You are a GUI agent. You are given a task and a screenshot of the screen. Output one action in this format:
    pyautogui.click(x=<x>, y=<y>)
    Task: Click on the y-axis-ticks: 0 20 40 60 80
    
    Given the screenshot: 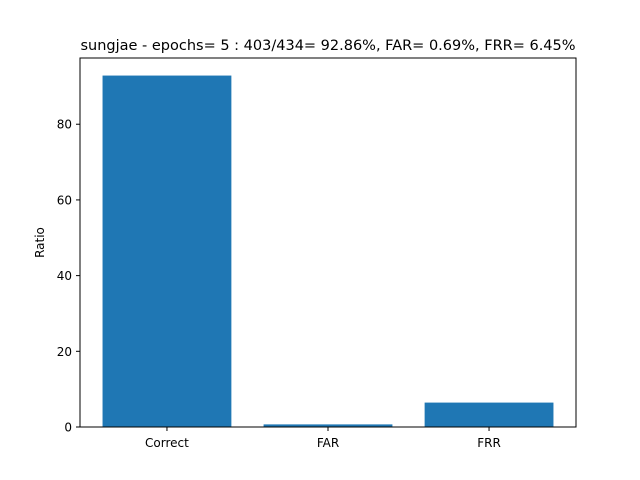 What is the action you would take?
    pyautogui.click(x=68, y=276)
    